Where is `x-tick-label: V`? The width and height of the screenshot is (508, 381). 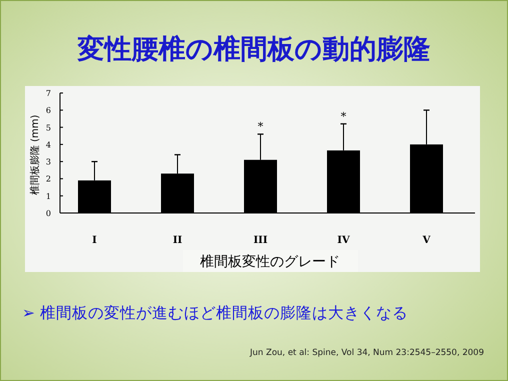
x-tick-label: V is located at coordinates (426, 240).